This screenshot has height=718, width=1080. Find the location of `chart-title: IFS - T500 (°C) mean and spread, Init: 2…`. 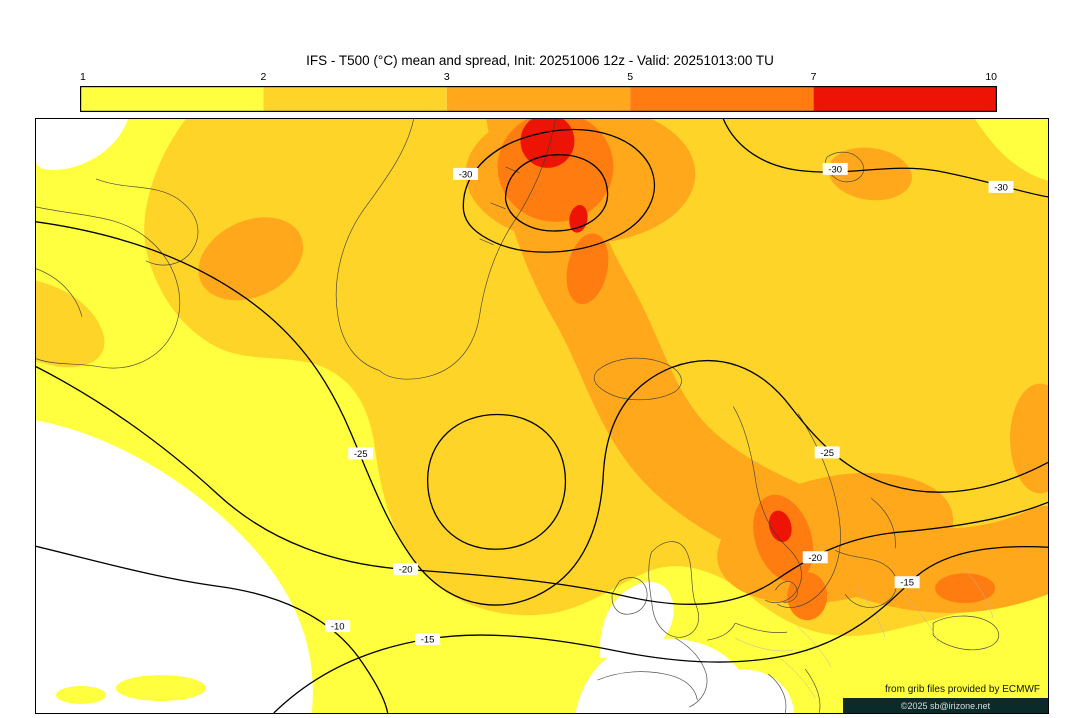

chart-title: IFS - T500 (°C) mean and spread, Init: 2… is located at coordinates (540, 60).